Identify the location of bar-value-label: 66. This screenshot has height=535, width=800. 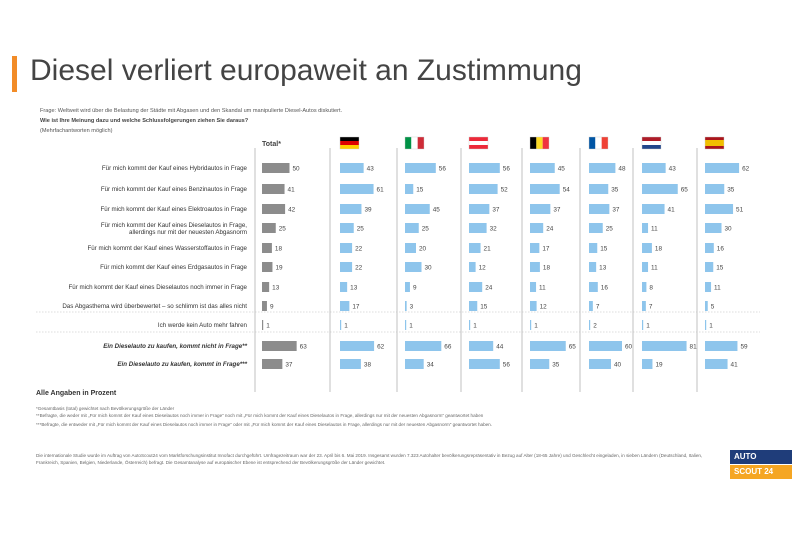
(448, 347).